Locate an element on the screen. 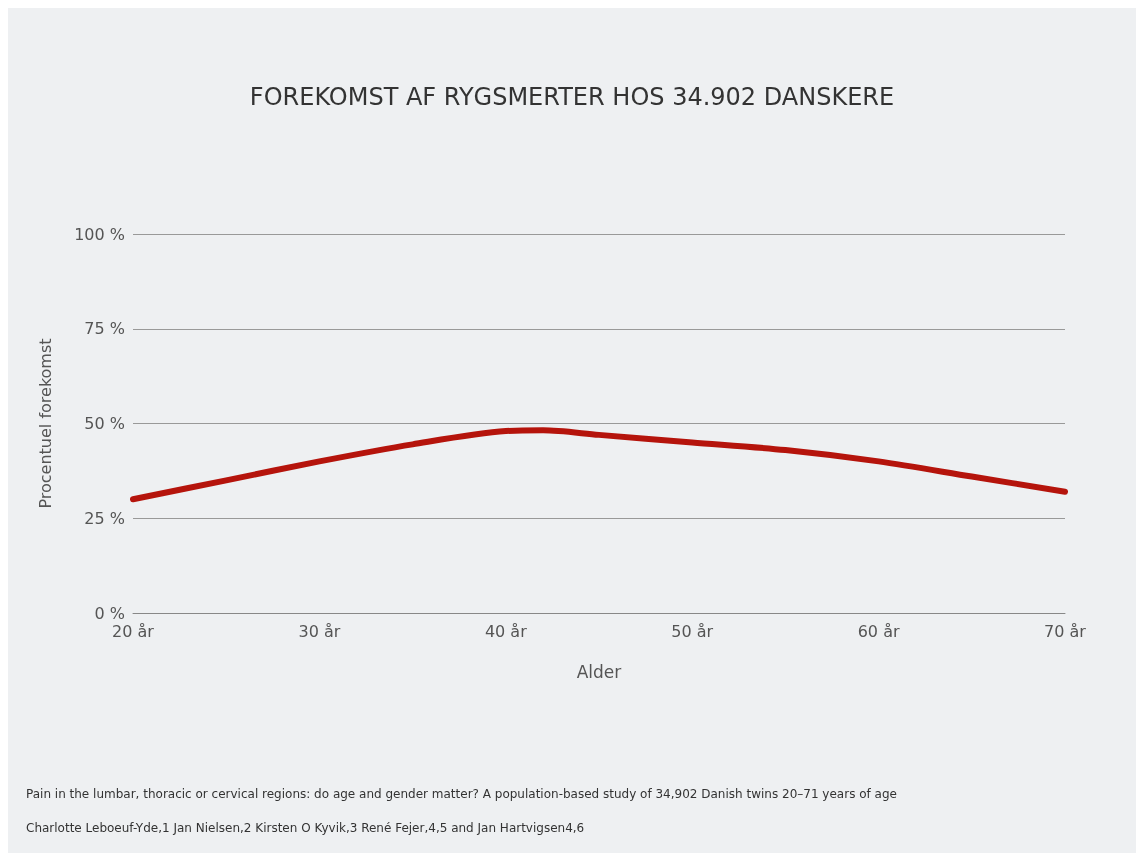  y-tick-label: 100 % is located at coordinates (99, 234).